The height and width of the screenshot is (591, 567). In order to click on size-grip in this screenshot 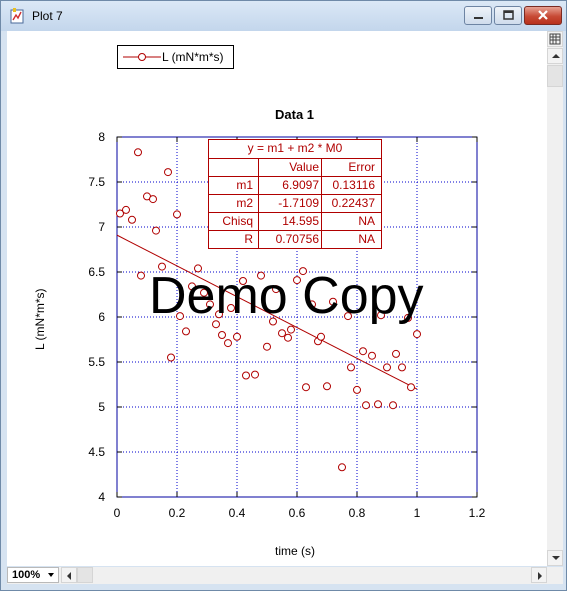, I will do `click(555, 575)`.